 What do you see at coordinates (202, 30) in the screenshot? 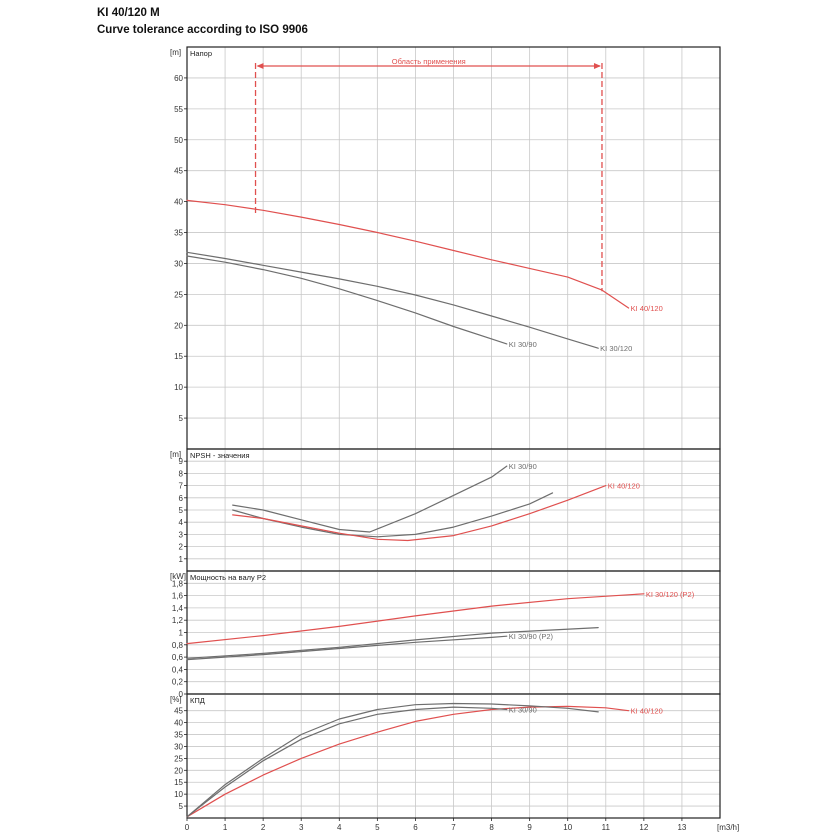
I see `chart-subtitle: Curve tolerance according to ISO 9906` at bounding box center [202, 30].